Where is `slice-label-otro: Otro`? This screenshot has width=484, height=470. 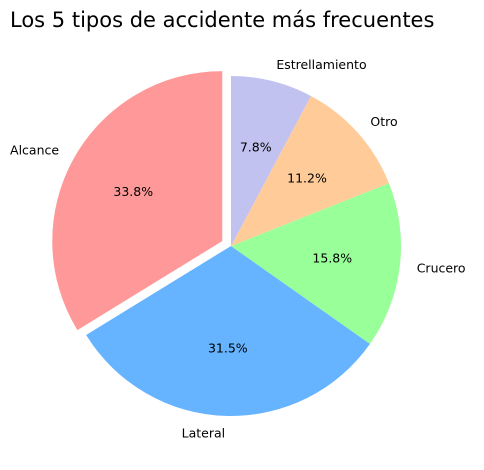
slice-label-otro: Otro is located at coordinates (383, 121).